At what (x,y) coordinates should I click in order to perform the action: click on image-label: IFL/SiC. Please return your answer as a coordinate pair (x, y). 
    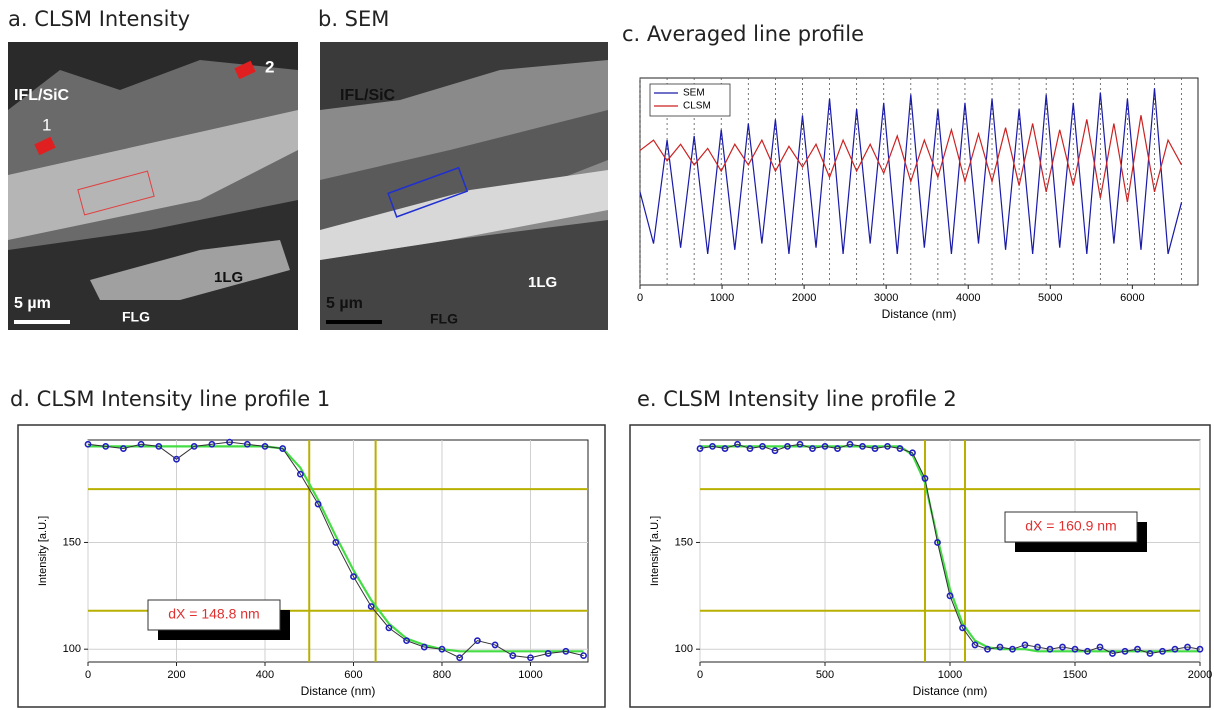
    Looking at the image, I should click on (368, 95).